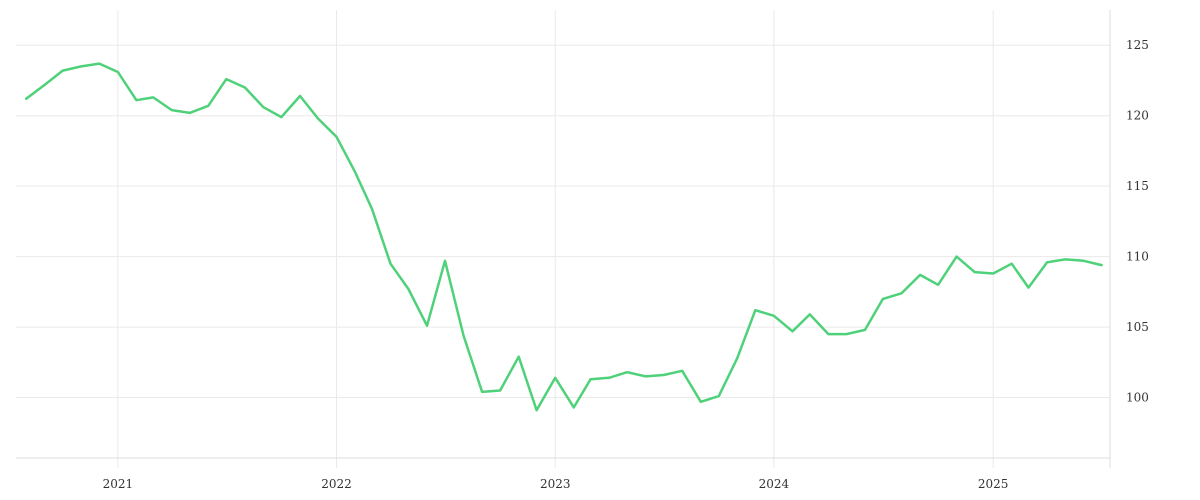 Image resolution: width=1200 pixels, height=500 pixels. What do you see at coordinates (1137, 45) in the screenshot?
I see `y-tick-label: 125` at bounding box center [1137, 45].